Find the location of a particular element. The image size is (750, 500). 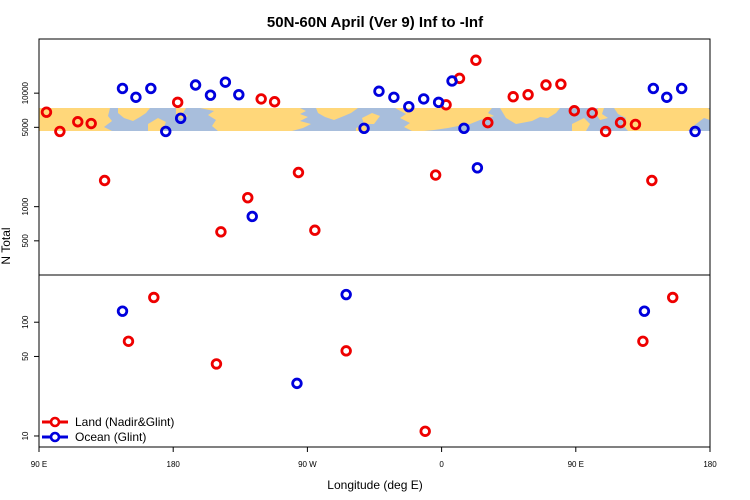

lower-y-tick-label-2: 100 is located at coordinates (25, 322).